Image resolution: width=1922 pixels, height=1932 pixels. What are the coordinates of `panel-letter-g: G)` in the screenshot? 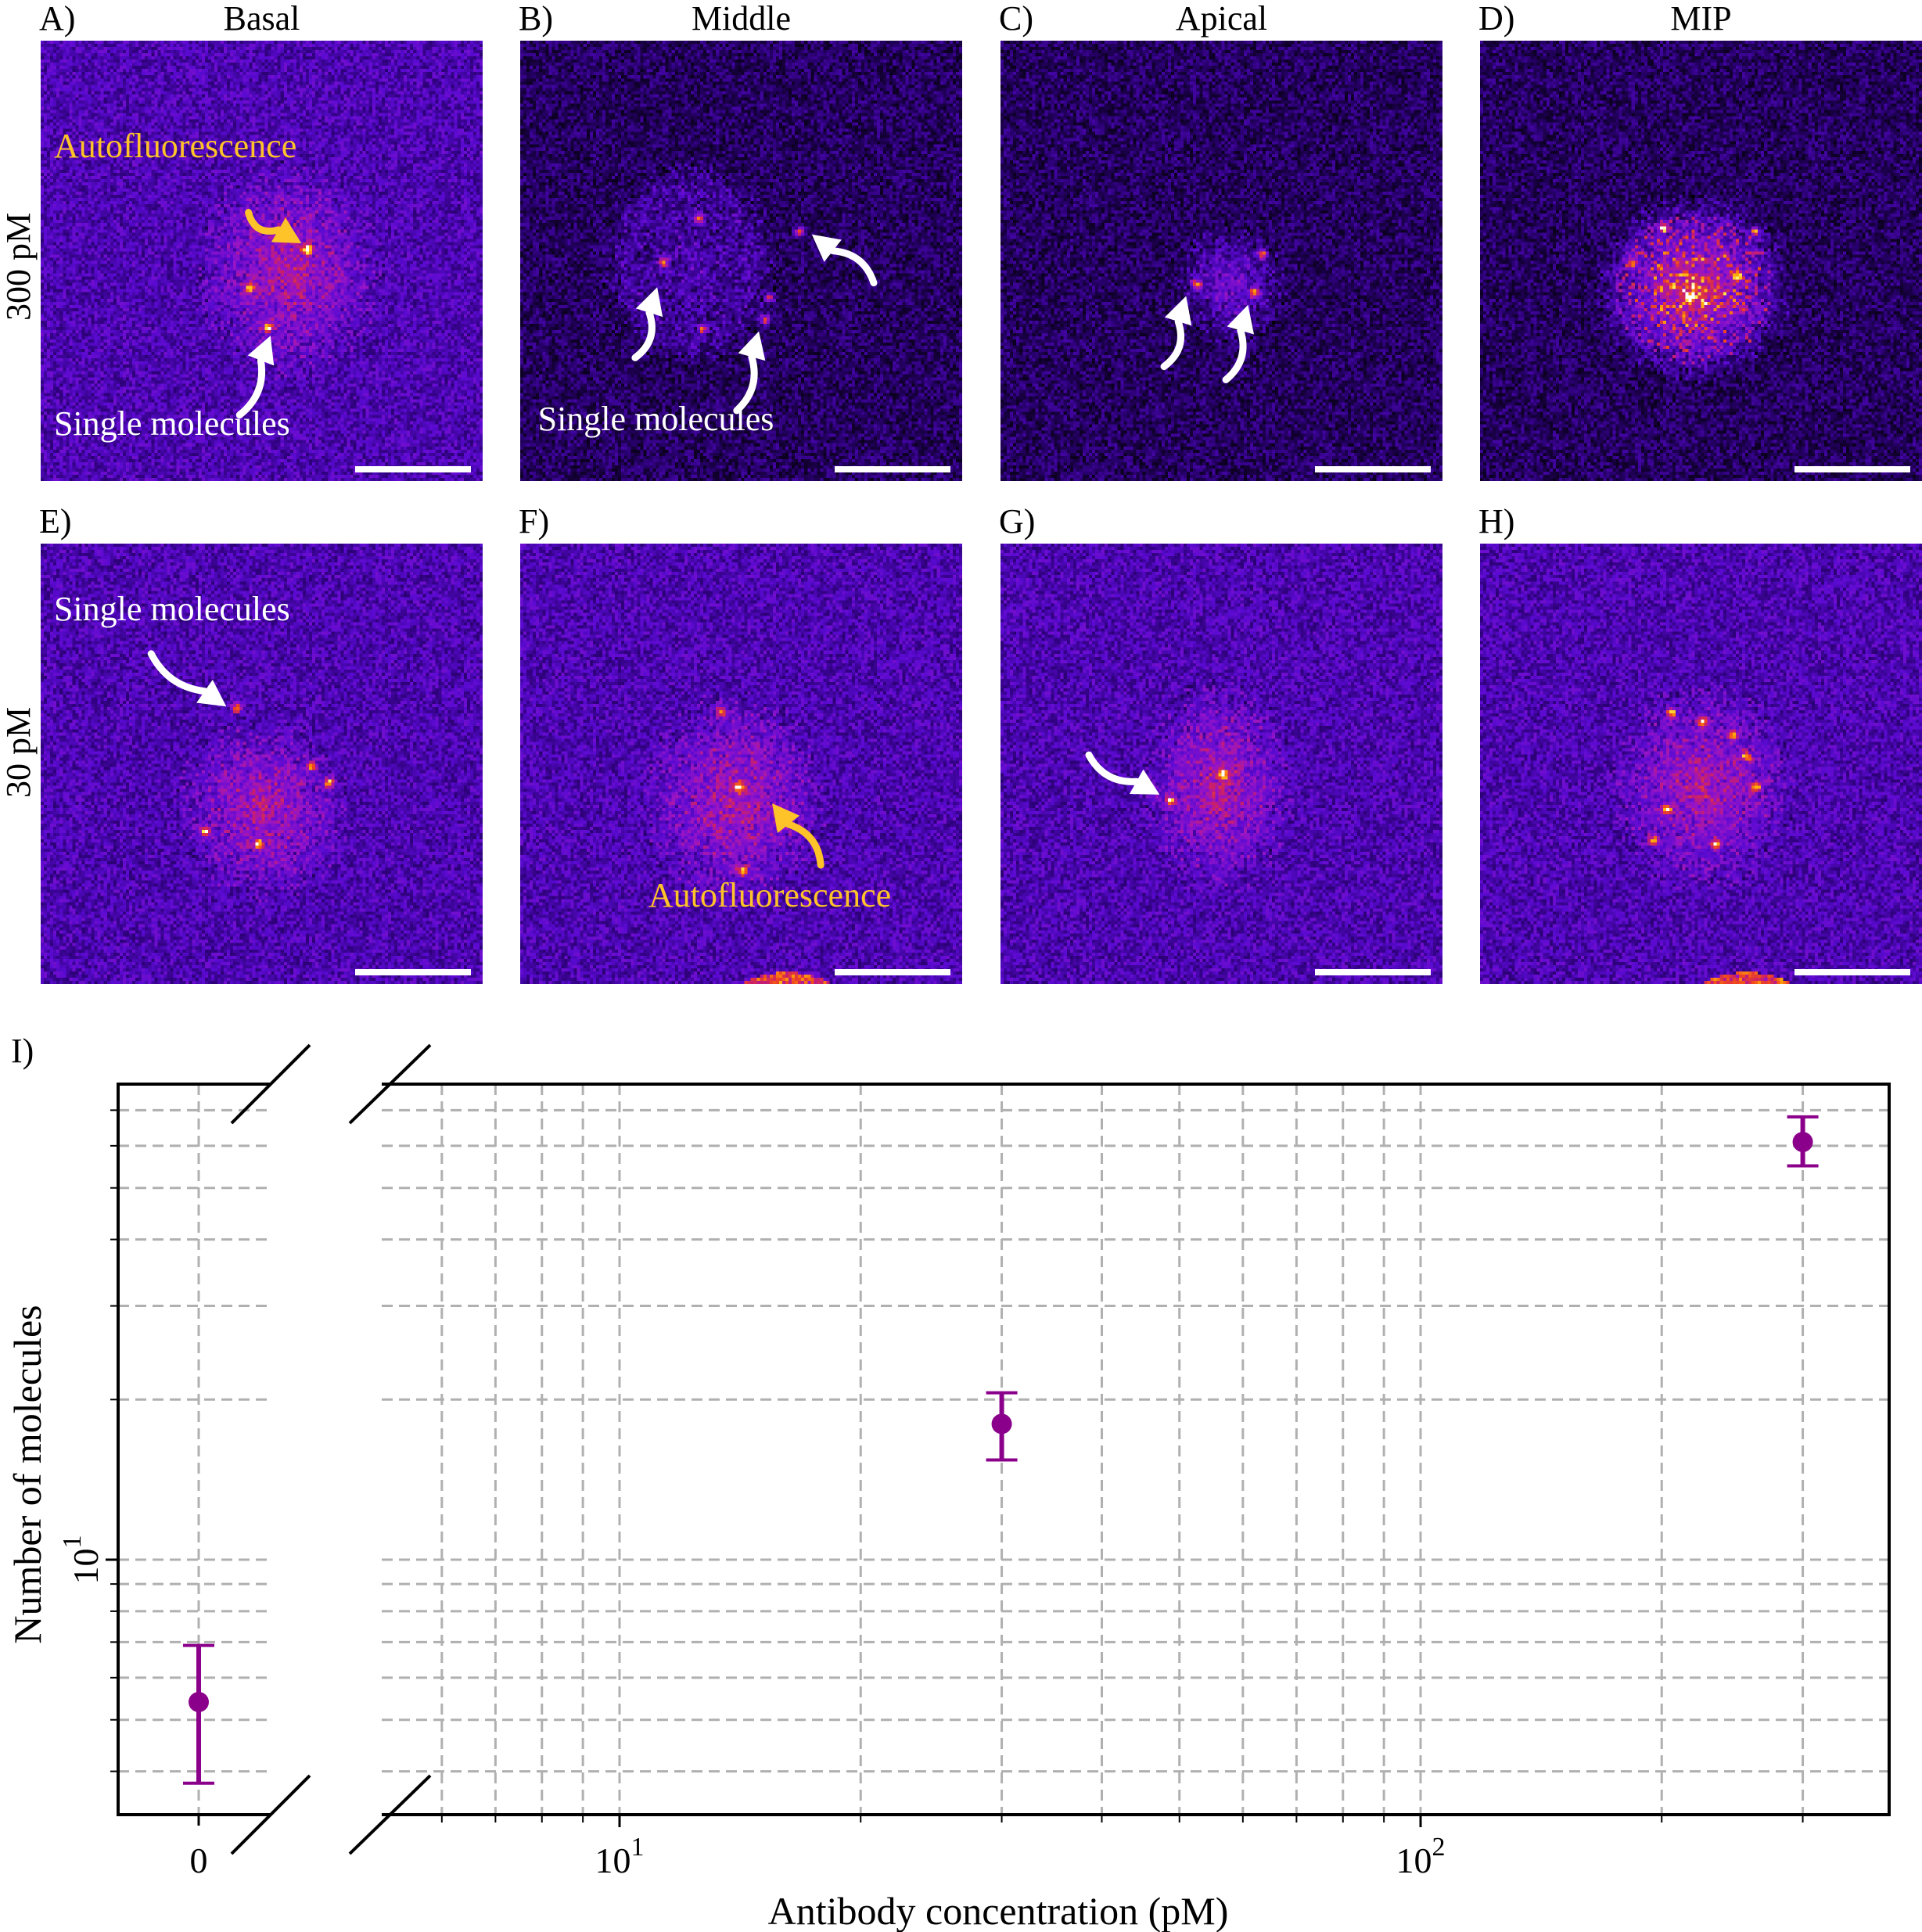 It's located at (1017, 521).